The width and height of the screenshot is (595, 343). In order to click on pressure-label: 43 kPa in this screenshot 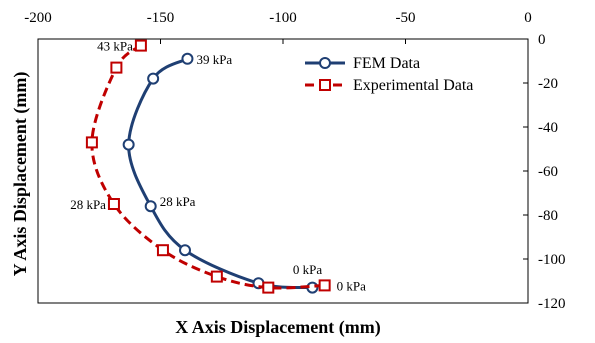, I will do `click(115, 46)`.